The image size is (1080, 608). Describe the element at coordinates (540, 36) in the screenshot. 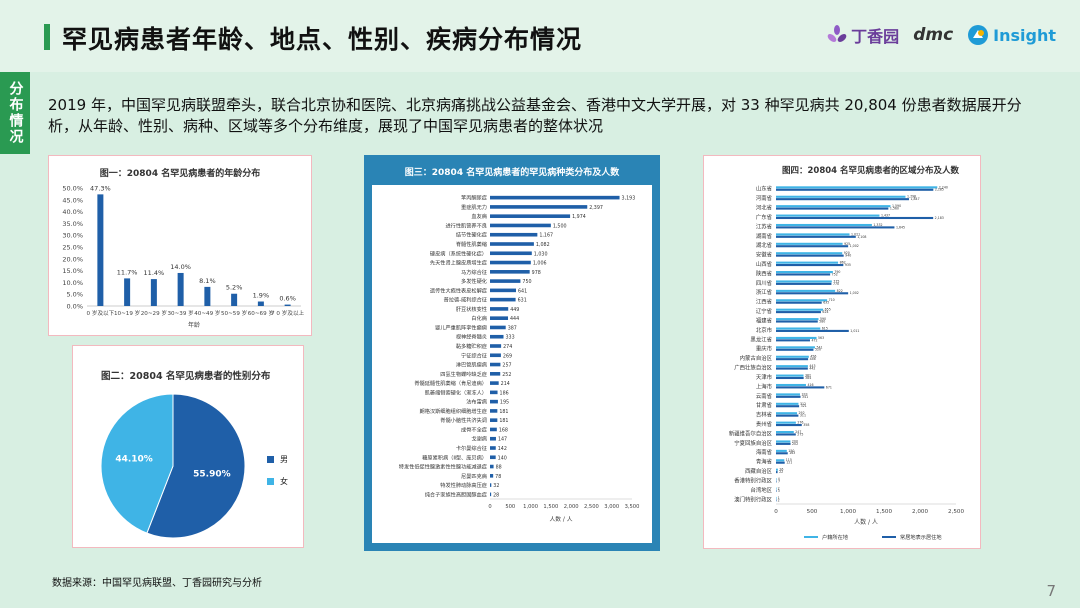

I see `header-bar` at that location.